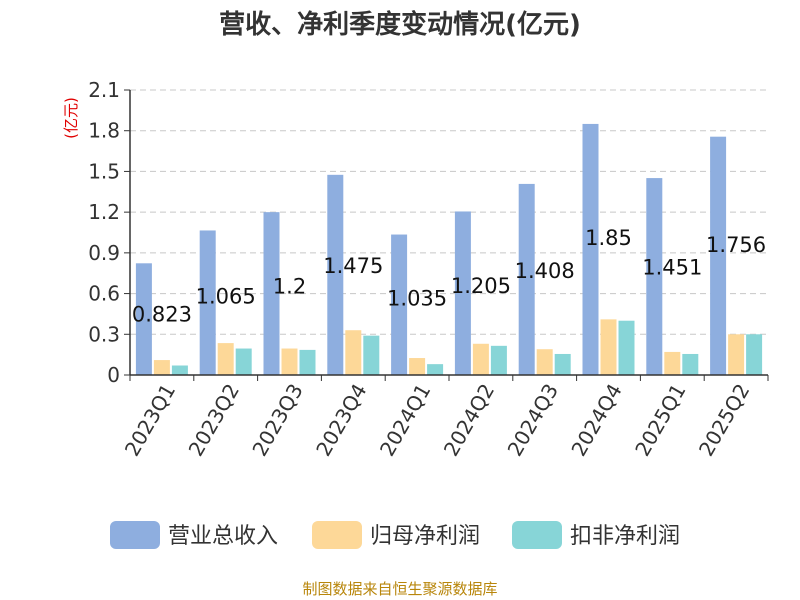  I want to click on x-tick-label: 2023Q4, so click(341, 420).